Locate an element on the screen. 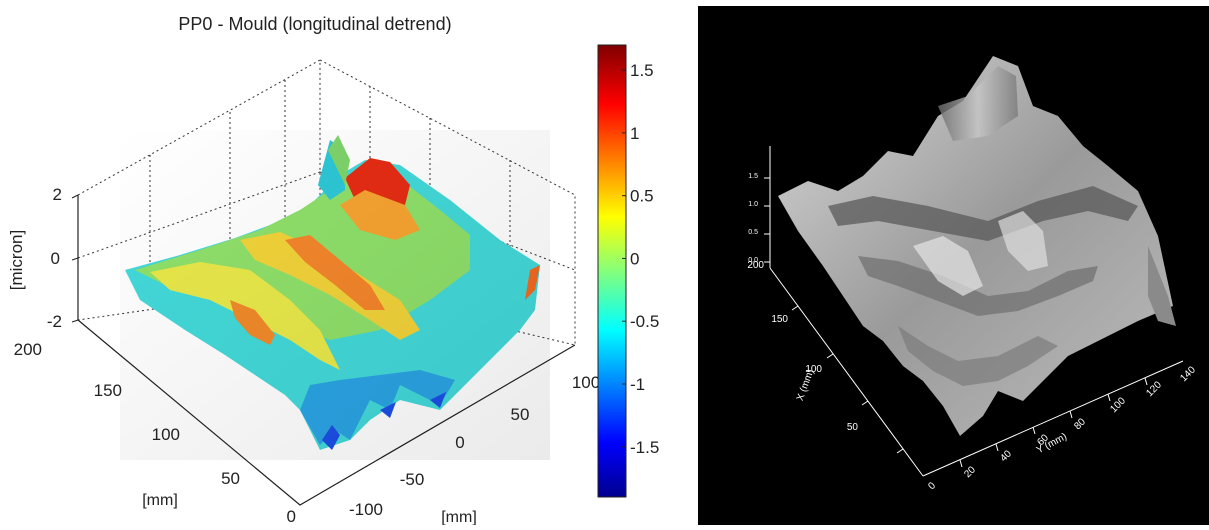  x-tick-label: -100 is located at coordinates (366, 509).